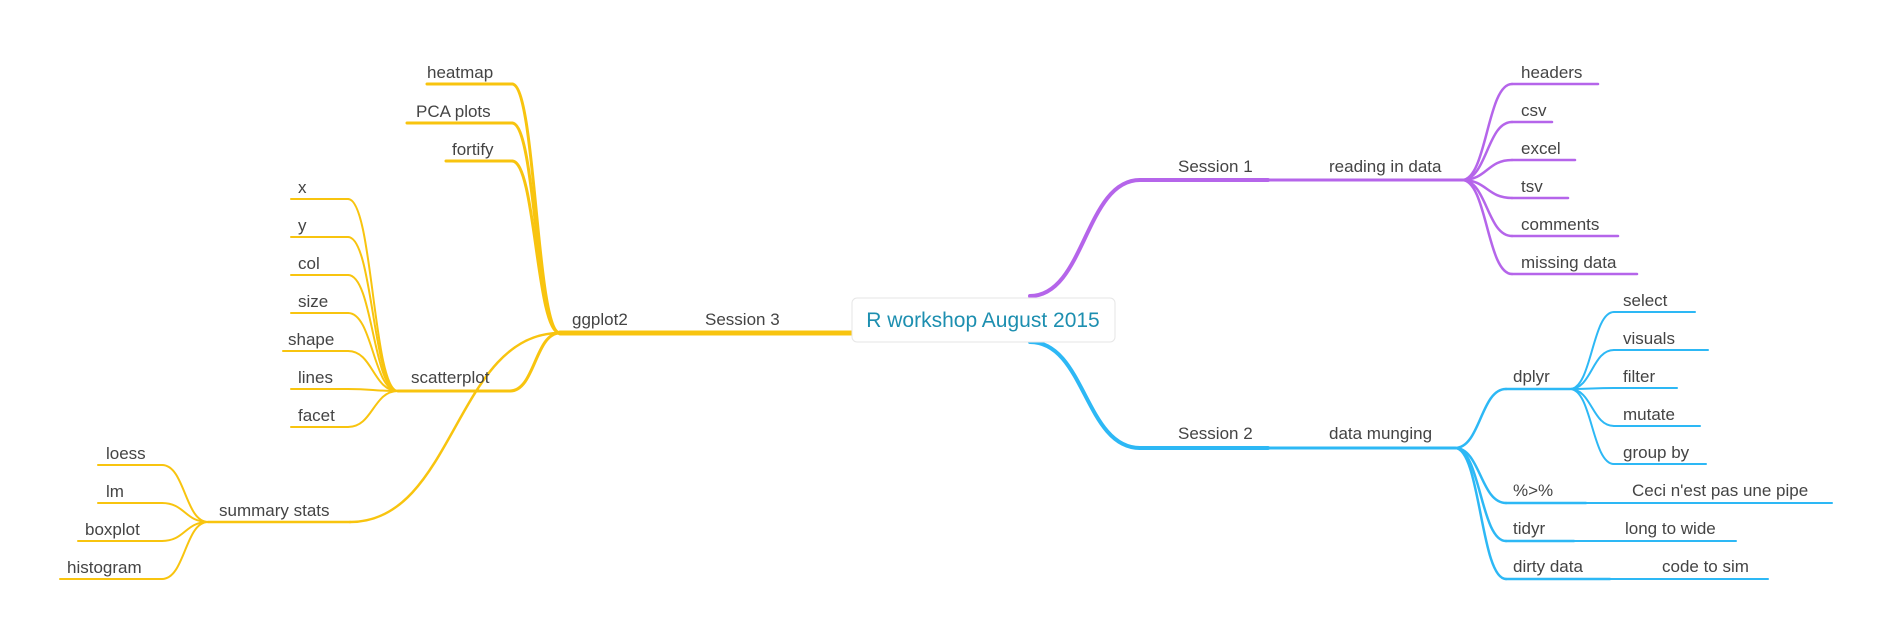 The height and width of the screenshot is (638, 1885). Describe the element at coordinates (600, 319) in the screenshot. I see `node-ggplot2: ggplot2` at that location.